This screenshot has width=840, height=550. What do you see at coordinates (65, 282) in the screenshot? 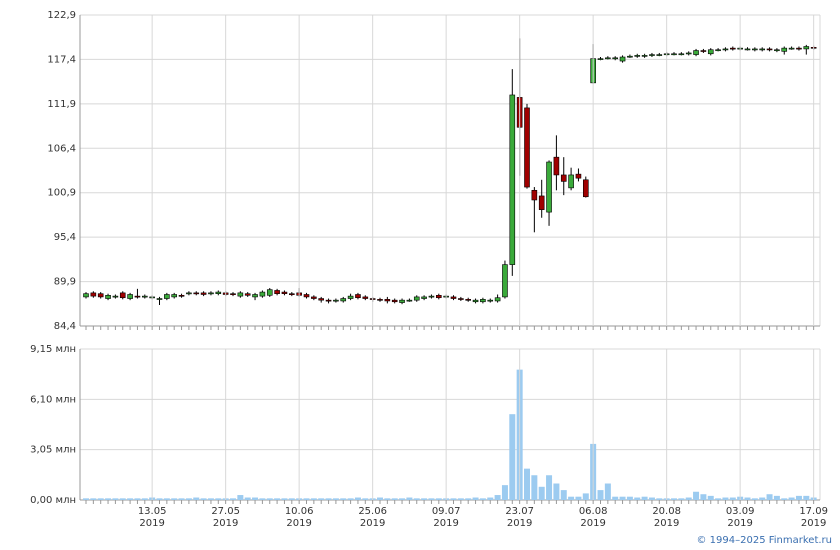
I see `y-tick-label: 89,9` at bounding box center [65, 282].